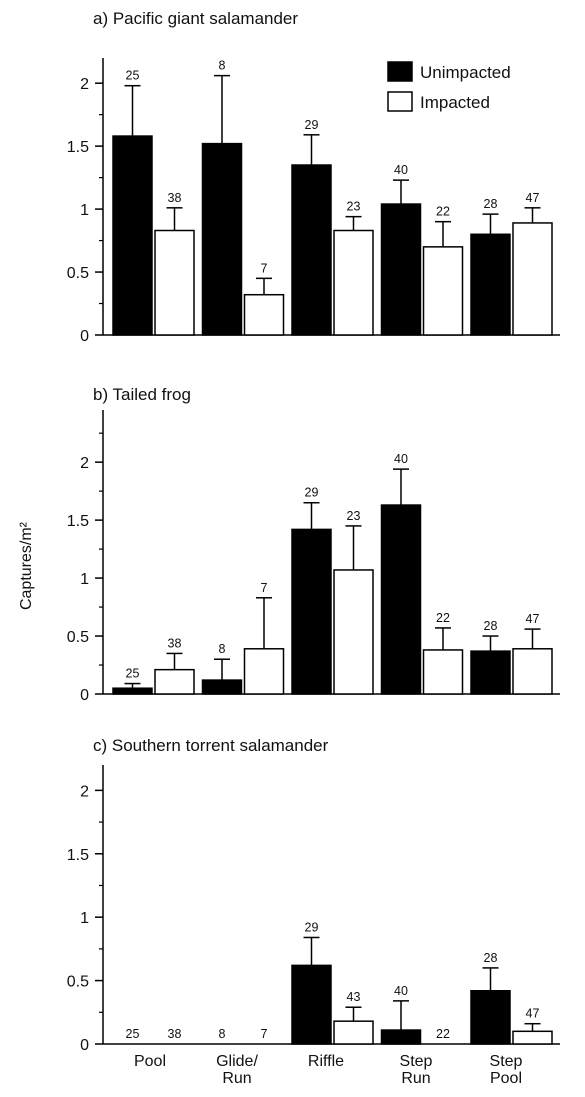 The height and width of the screenshot is (1097, 585). I want to click on panel-title: c) Southern torrent salamander, so click(211, 745).